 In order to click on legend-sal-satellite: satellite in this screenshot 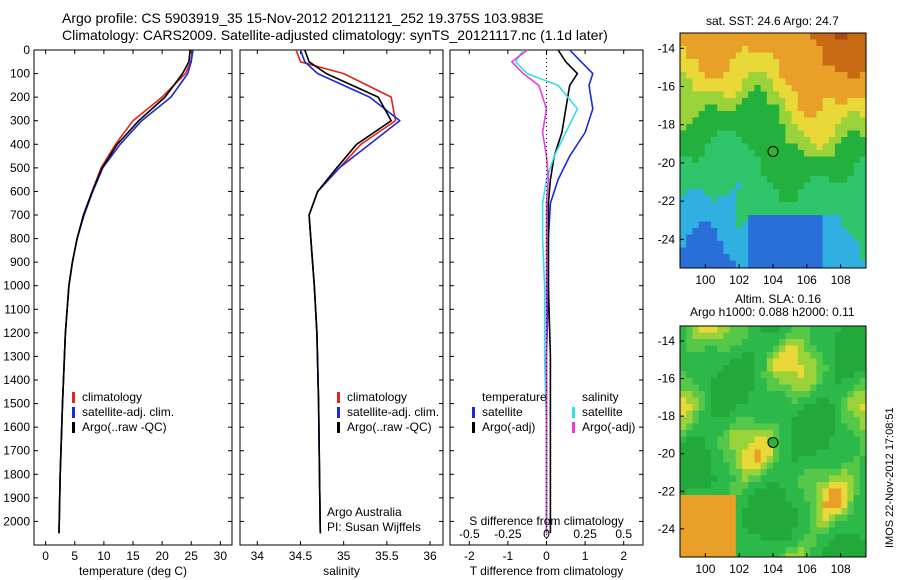, I will do `click(602, 412)`.